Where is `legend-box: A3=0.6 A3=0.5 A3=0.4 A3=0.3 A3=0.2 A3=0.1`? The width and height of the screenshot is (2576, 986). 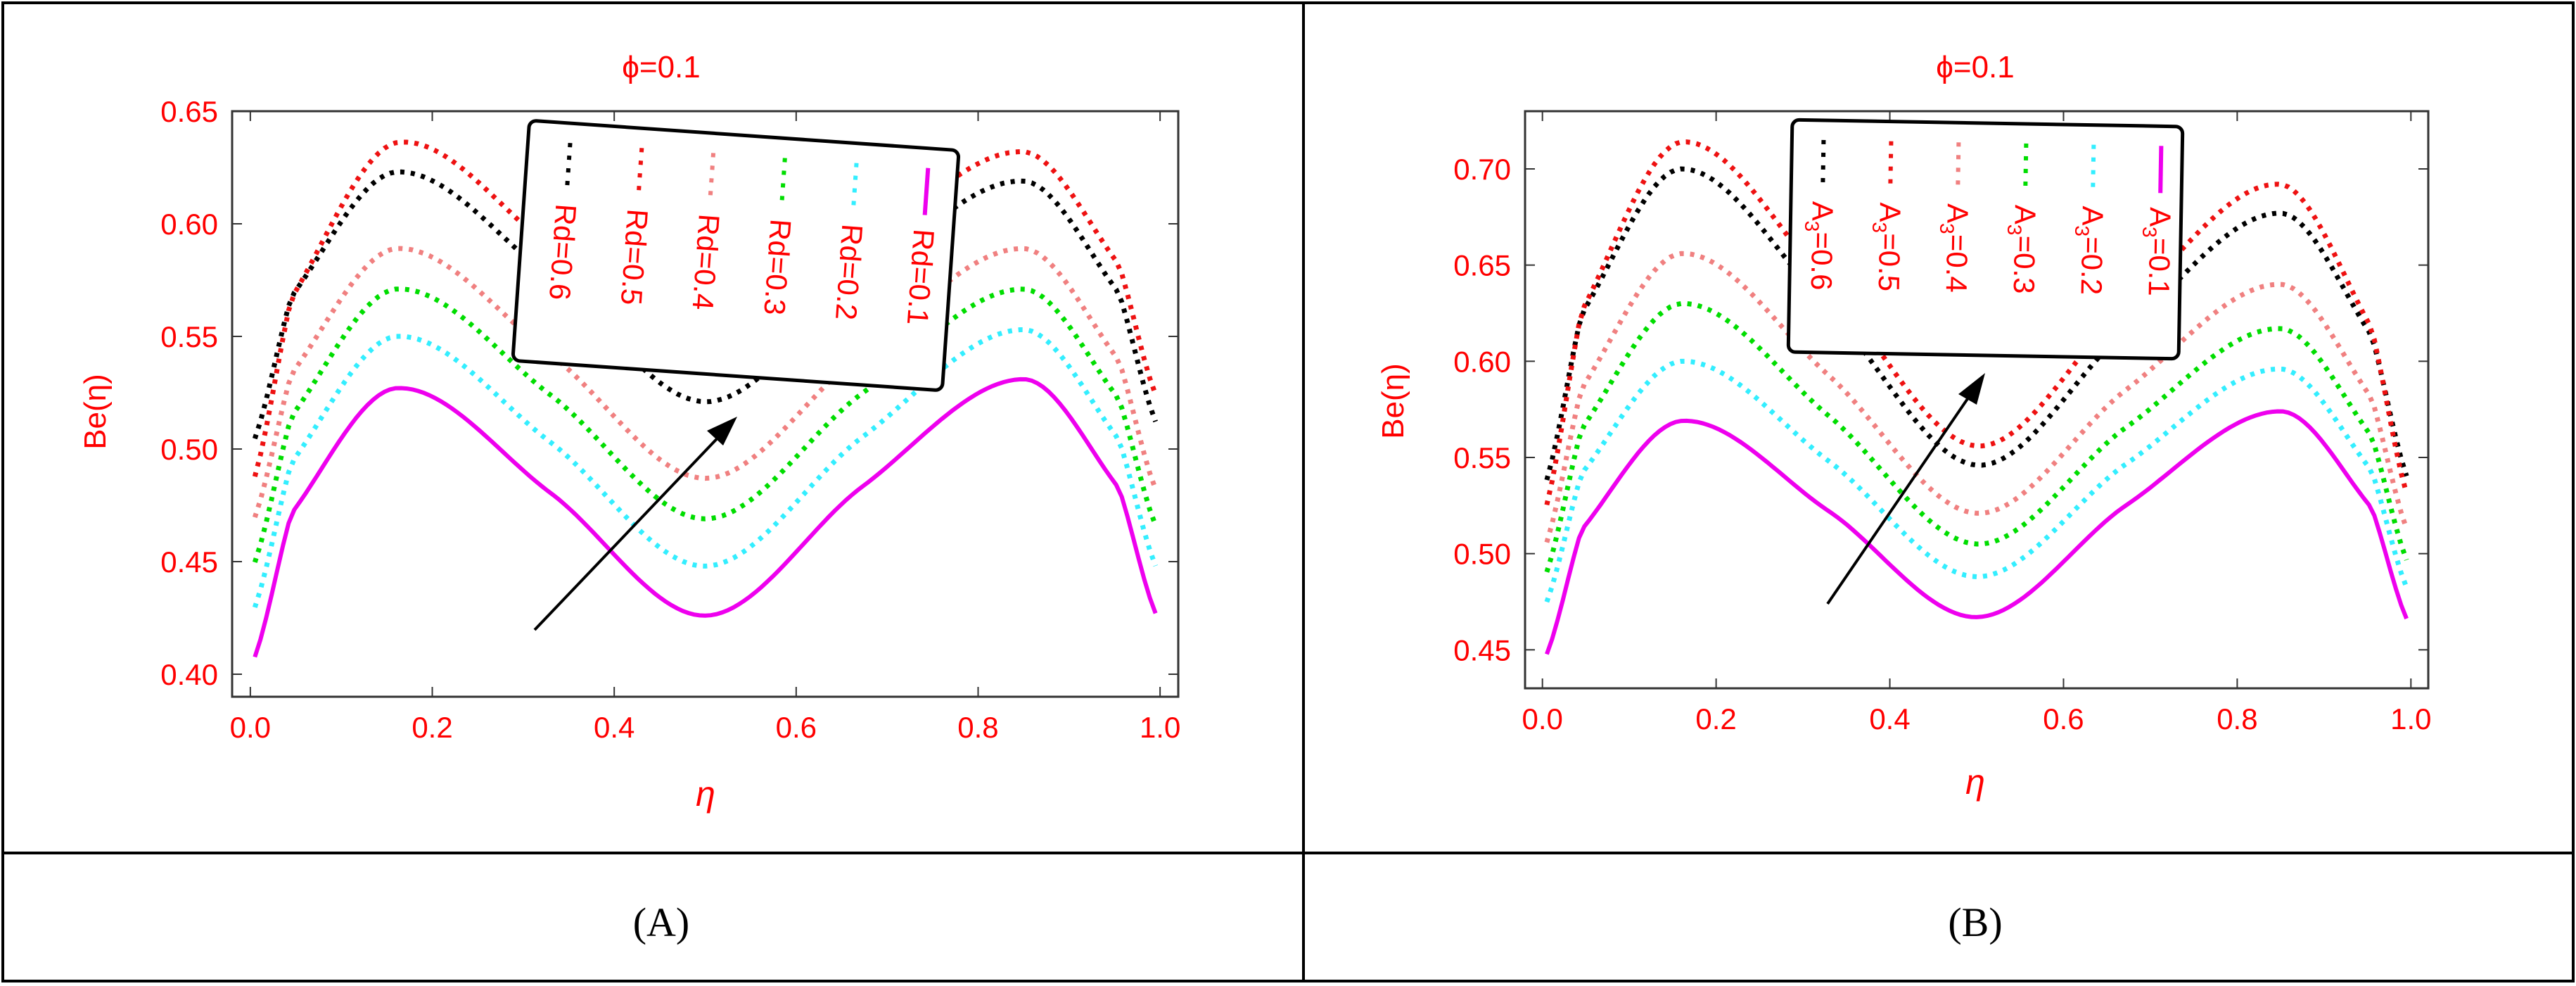
legend-box: A3=0.6 A3=0.5 A3=0.4 A3=0.3 A3=0.2 A3=0.1 is located at coordinates (1985, 239).